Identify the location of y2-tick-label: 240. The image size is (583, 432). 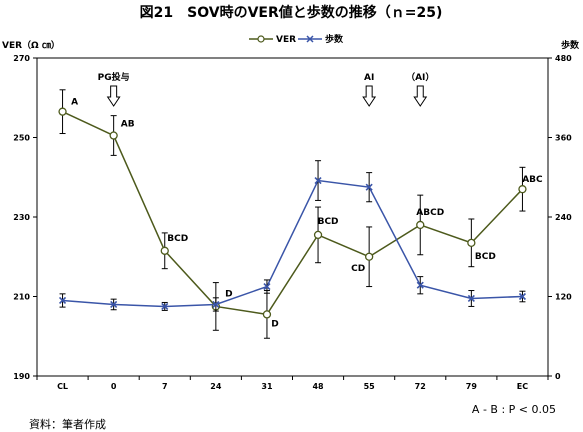
(563, 217).